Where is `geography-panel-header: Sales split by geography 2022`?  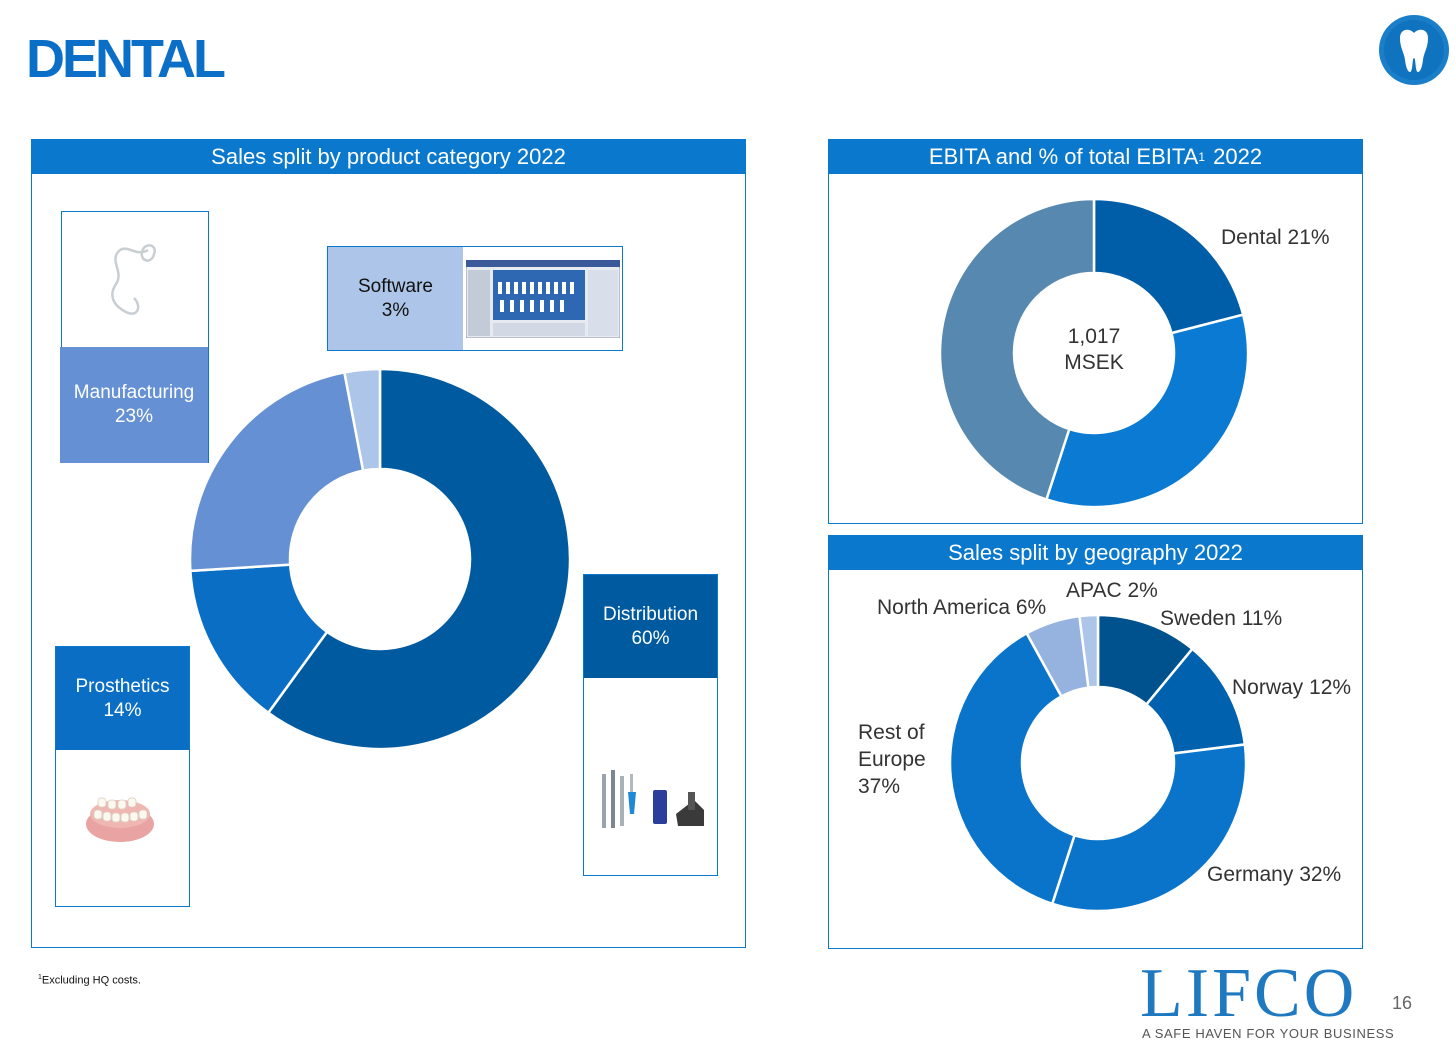 geography-panel-header: Sales split by geography 2022 is located at coordinates (1095, 553).